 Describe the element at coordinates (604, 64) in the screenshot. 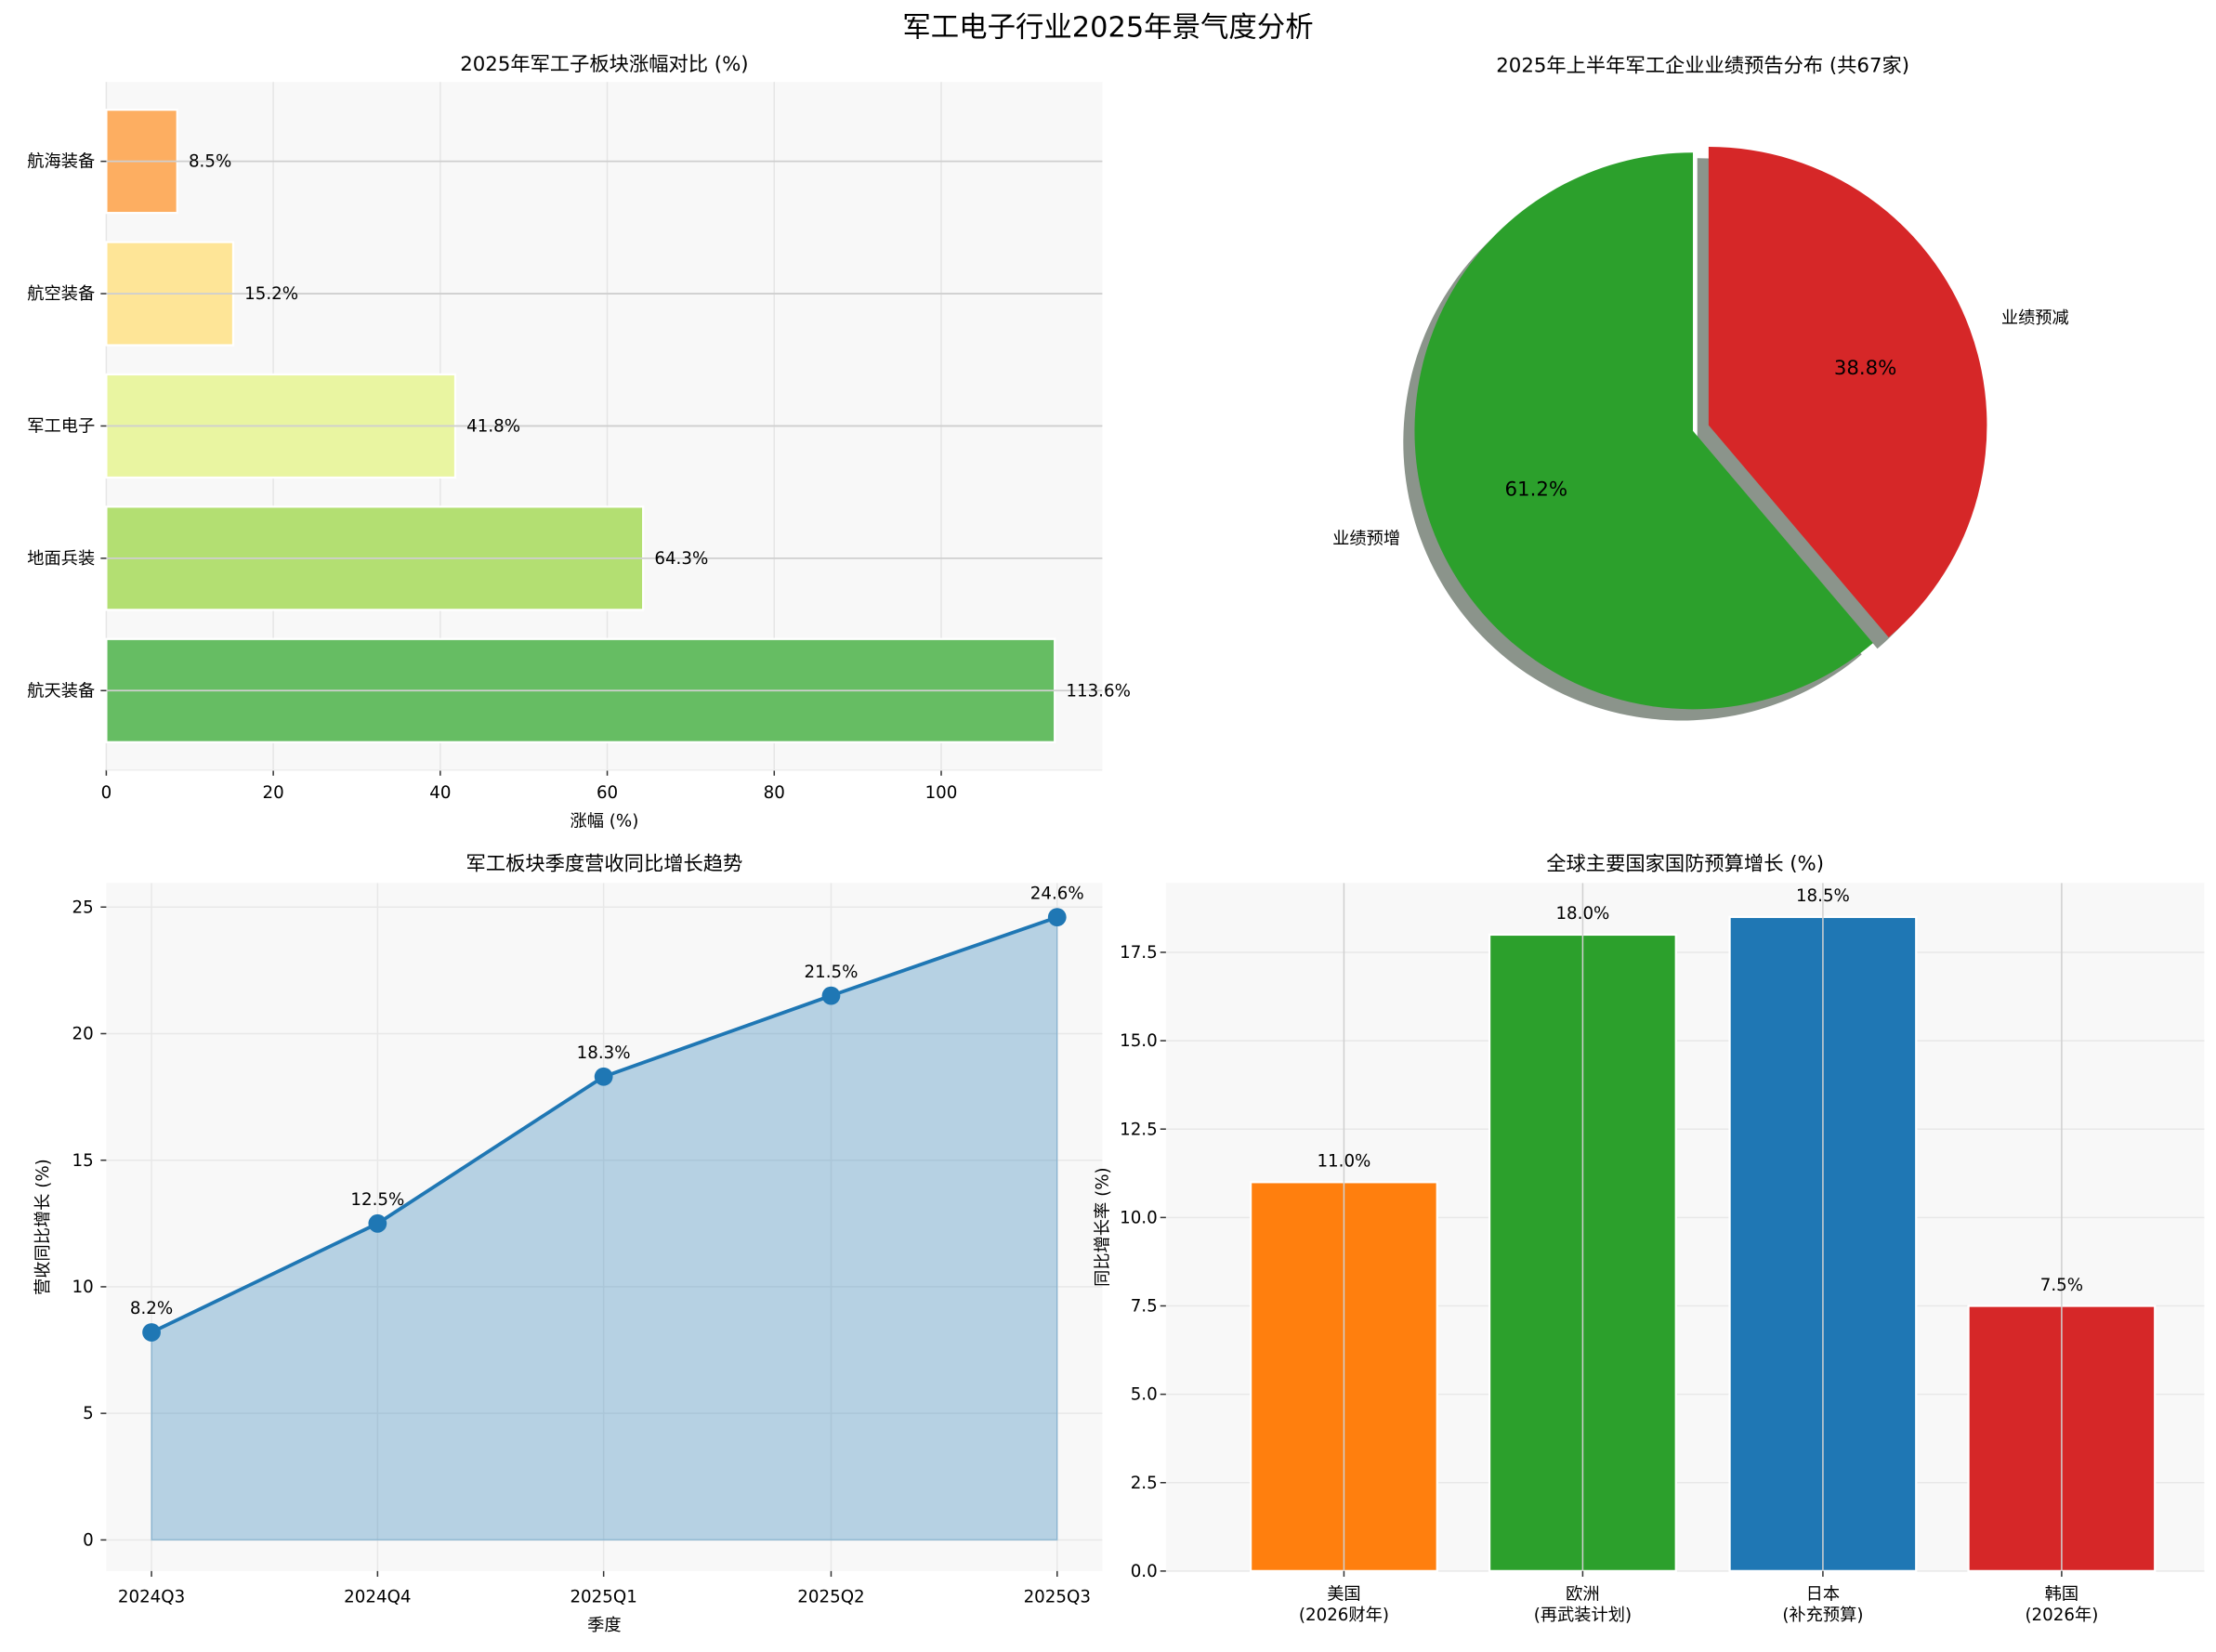

I see `chart-title: 2025年军工子板块涨幅对比 (%)` at that location.